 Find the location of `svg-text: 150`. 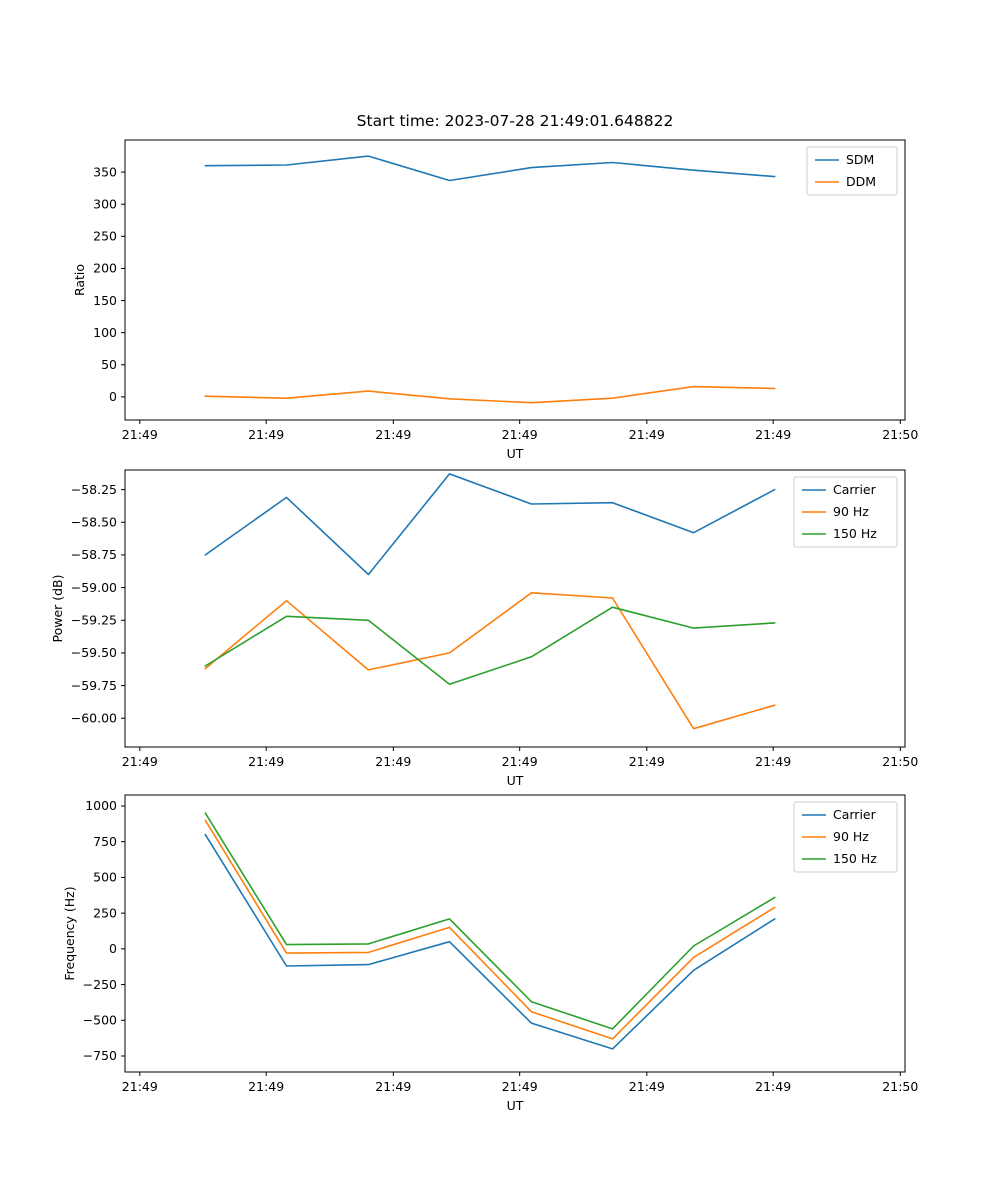

svg-text: 150 is located at coordinates (105, 300).